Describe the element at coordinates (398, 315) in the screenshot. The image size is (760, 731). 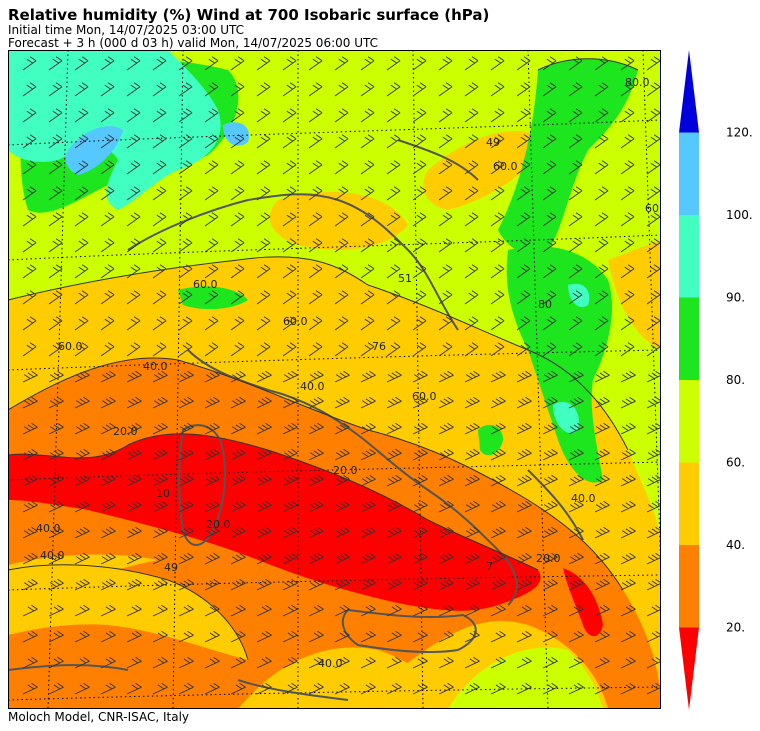
I see `rh-band-40-60-centre` at that location.